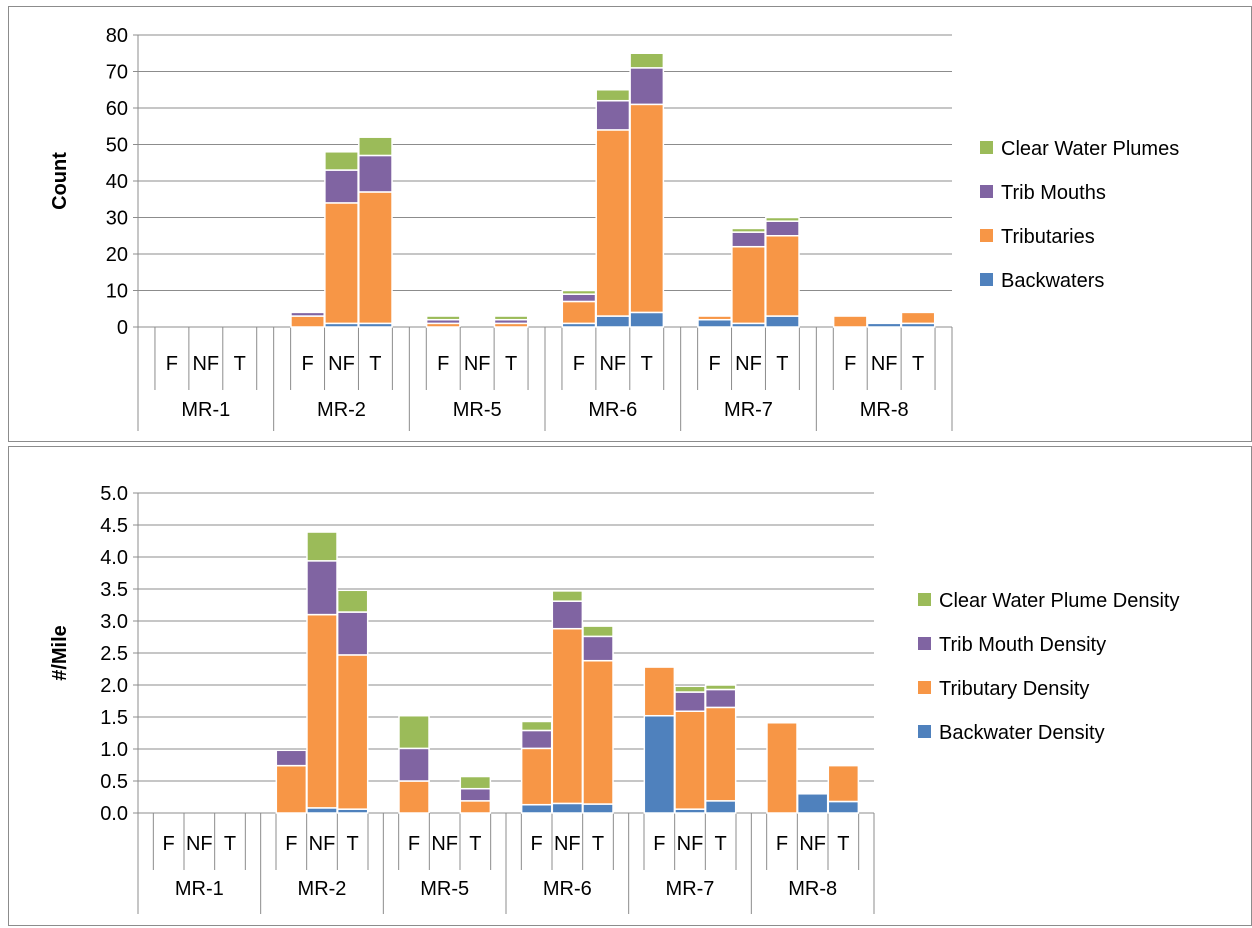  What do you see at coordinates (567, 889) in the screenshot?
I see `density-group-label: MR-6` at bounding box center [567, 889].